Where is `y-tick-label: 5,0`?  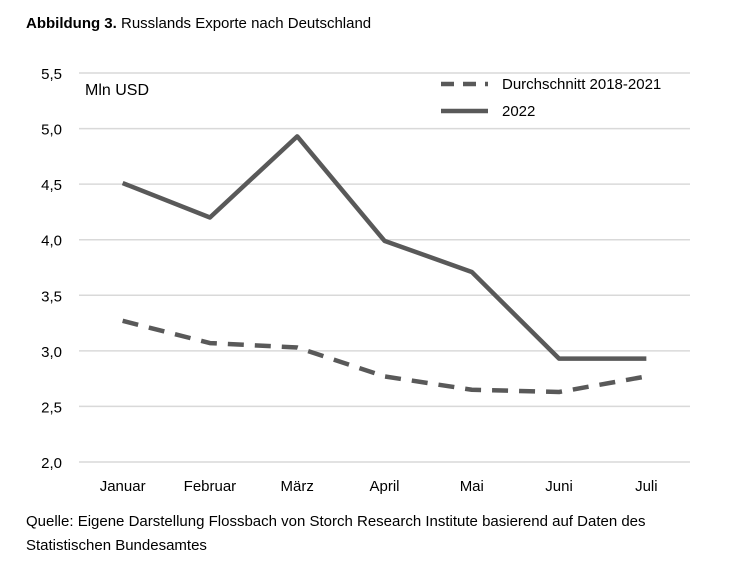
y-tick-label: 5,0 is located at coordinates (51, 130).